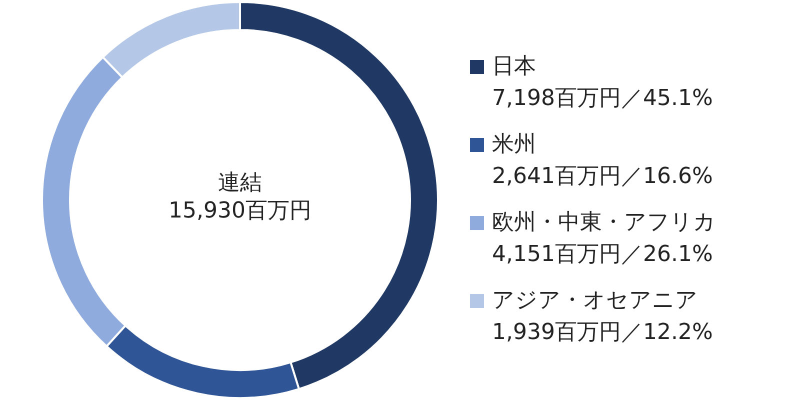 The width and height of the screenshot is (800, 400). What do you see at coordinates (602, 99) in the screenshot?
I see `data-label: 7,198百万円／45.1%` at bounding box center [602, 99].